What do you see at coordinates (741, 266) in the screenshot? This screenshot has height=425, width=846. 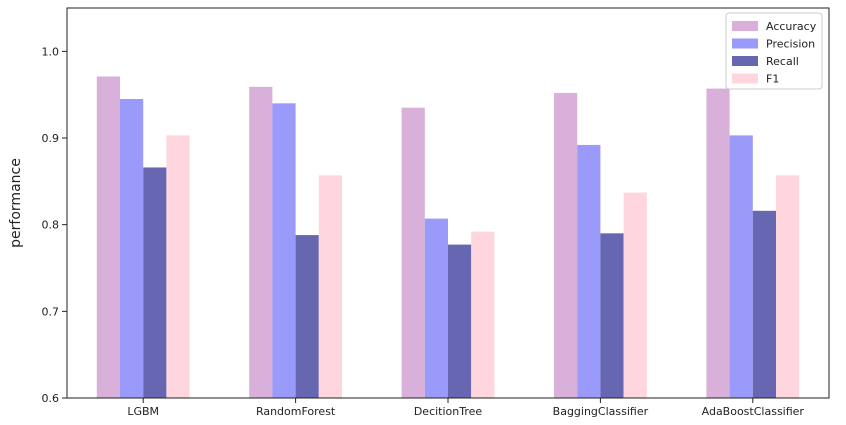 I see `bar-precision-adaboostclassifier` at bounding box center [741, 266].